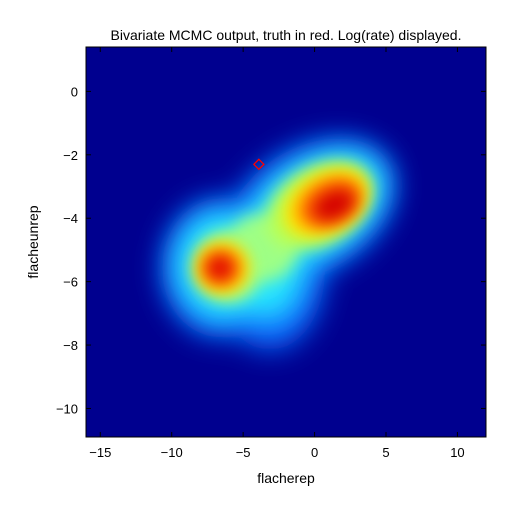  What do you see at coordinates (70, 282) in the screenshot?
I see `y-tick-label: −6` at bounding box center [70, 282].